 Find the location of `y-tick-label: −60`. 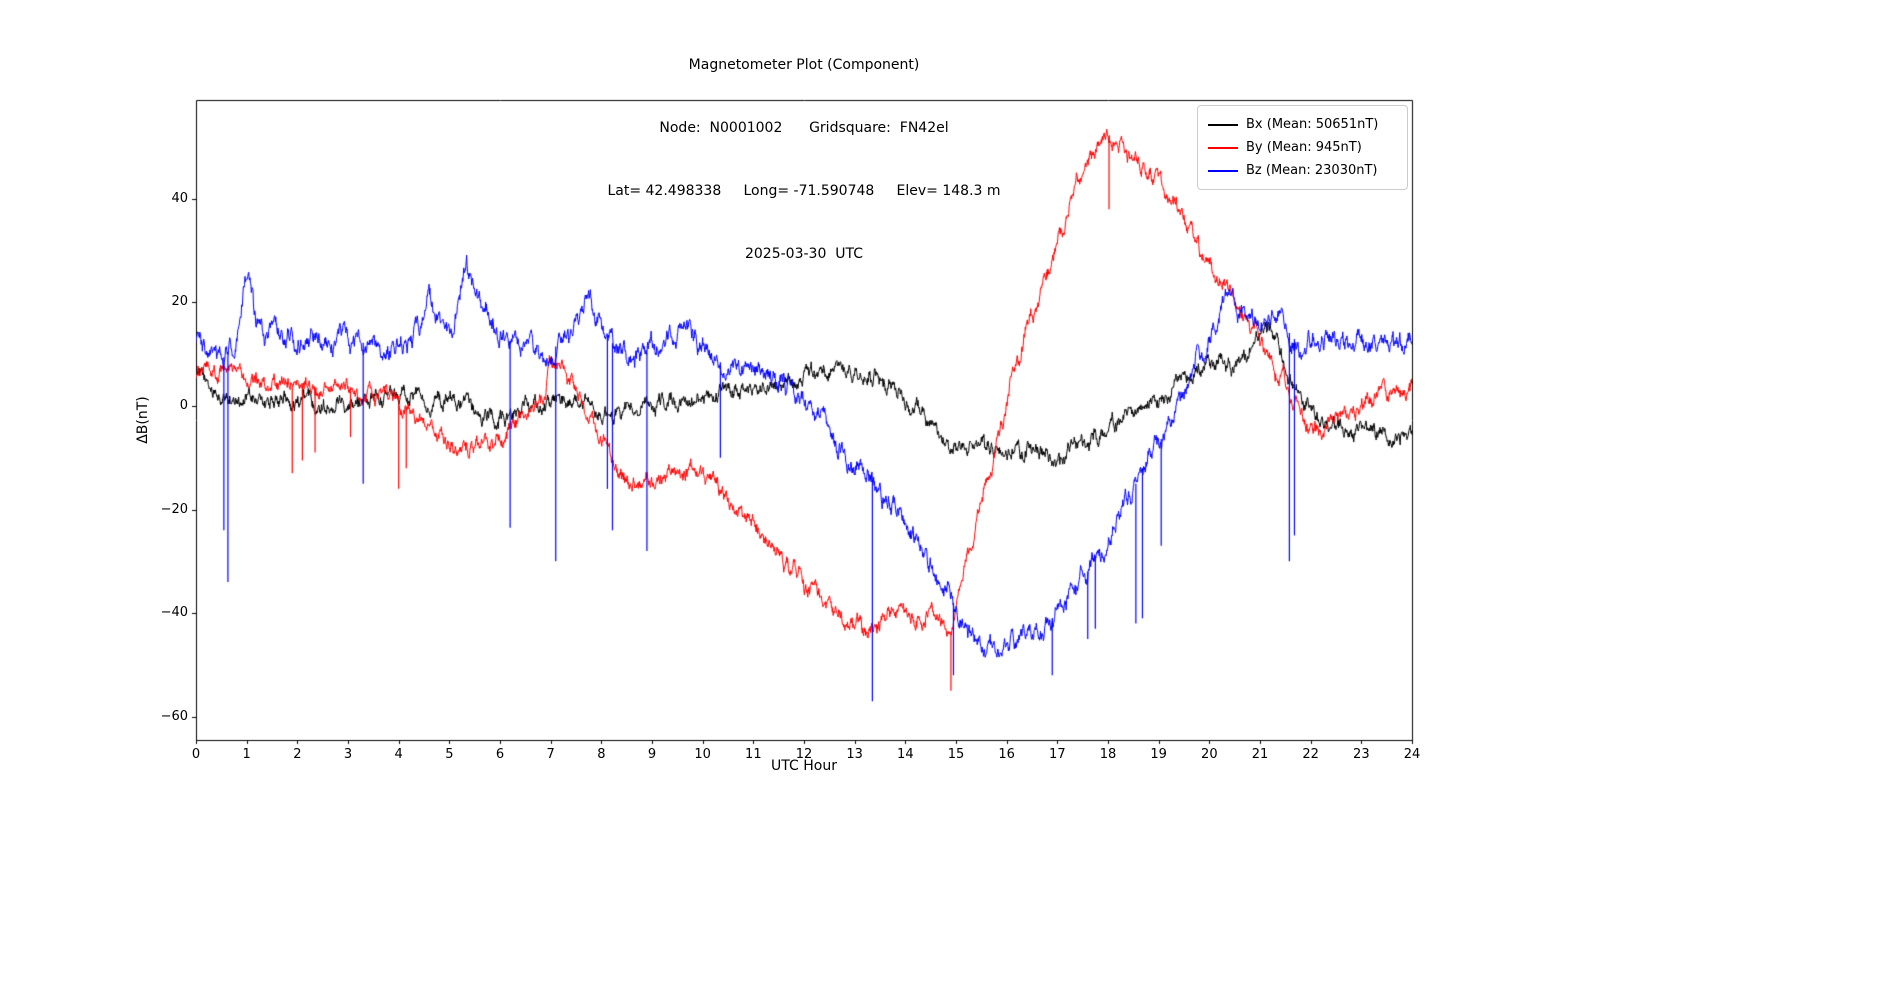

y-tick-label: −60 is located at coordinates (174, 716).